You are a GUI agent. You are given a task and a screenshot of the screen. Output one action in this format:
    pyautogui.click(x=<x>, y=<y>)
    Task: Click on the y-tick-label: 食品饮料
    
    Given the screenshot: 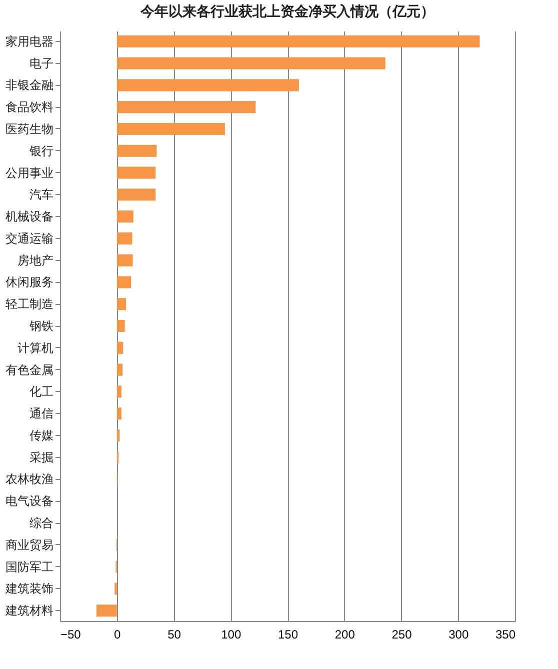 What is the action you would take?
    pyautogui.click(x=30, y=107)
    